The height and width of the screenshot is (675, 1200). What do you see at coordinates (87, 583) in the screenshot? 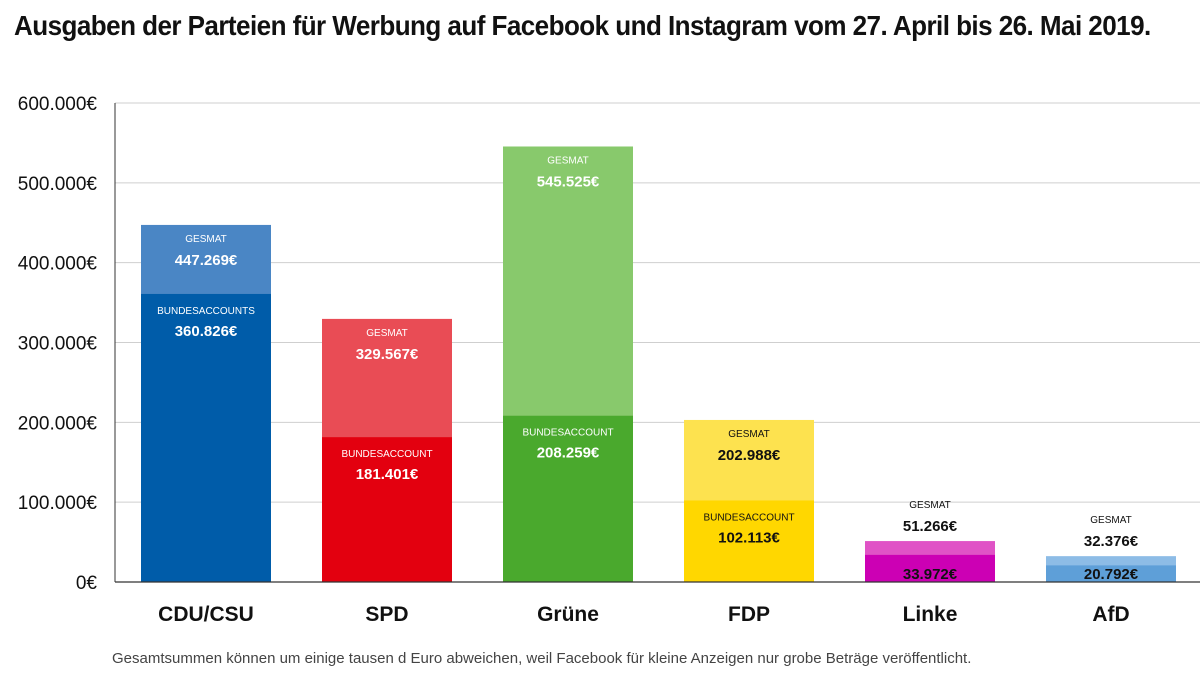
I see `y-tick-label: 0€` at bounding box center [87, 583].